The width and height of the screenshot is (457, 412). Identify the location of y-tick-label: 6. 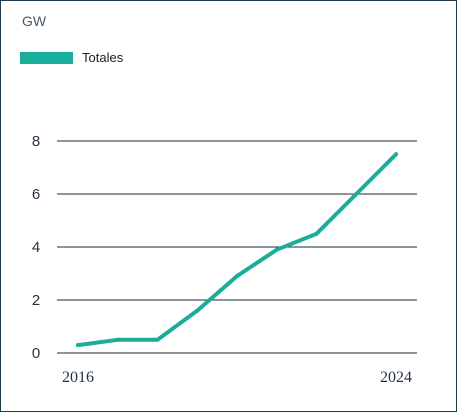
(36, 194).